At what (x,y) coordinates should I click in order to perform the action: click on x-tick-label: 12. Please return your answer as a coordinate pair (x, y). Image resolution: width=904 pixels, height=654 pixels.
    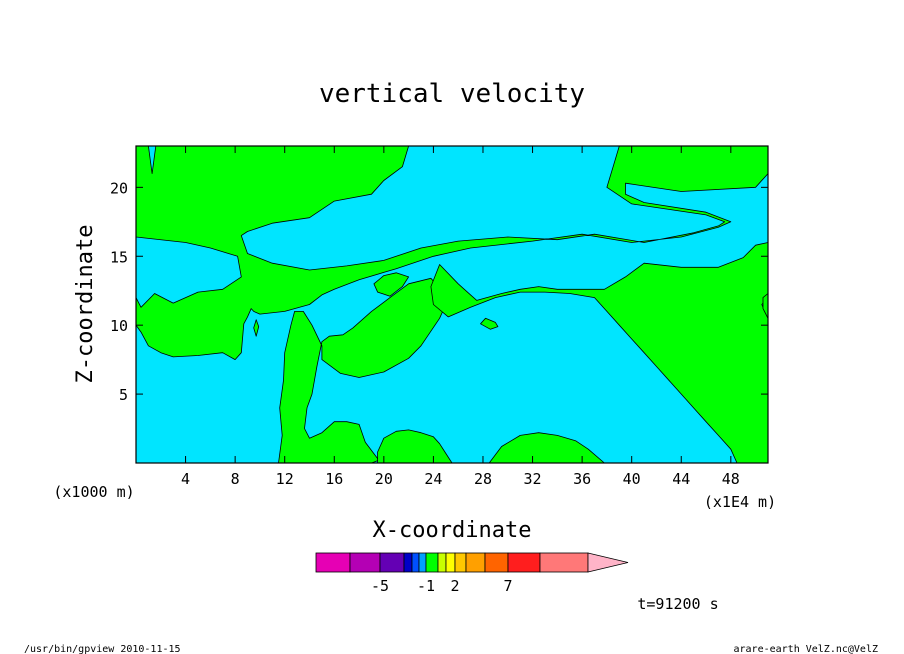
    Looking at the image, I should click on (285, 479).